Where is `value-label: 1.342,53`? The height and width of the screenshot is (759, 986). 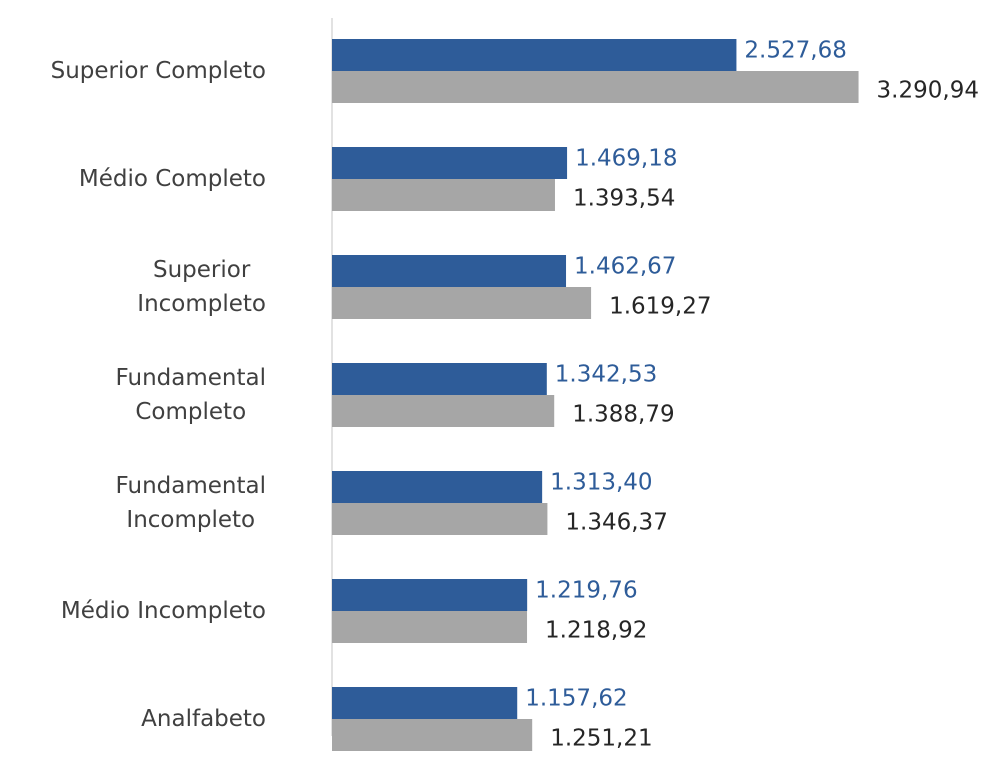 value-label: 1.342,53 is located at coordinates (606, 375).